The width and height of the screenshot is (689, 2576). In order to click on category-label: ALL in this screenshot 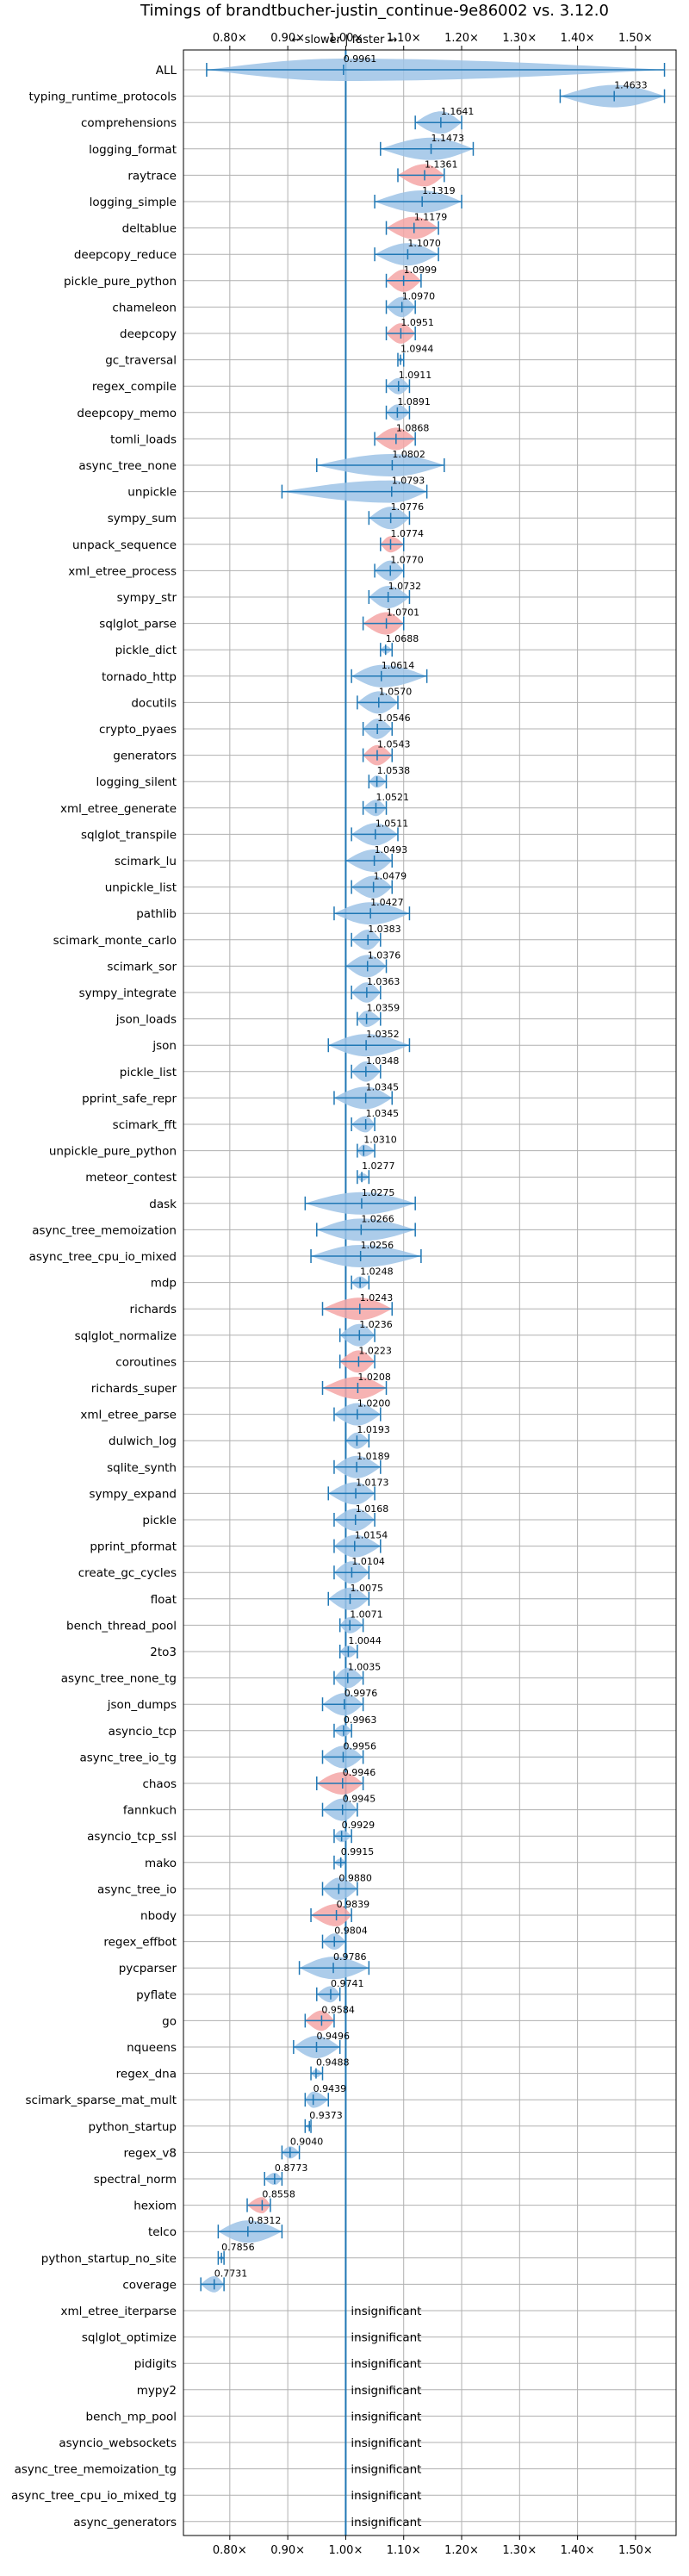, I will do `click(166, 71)`.